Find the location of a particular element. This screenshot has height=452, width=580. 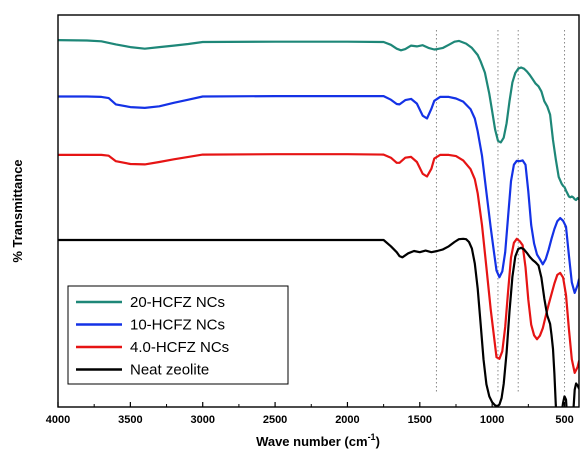

x-tick-label: 2000 is located at coordinates (347, 420).